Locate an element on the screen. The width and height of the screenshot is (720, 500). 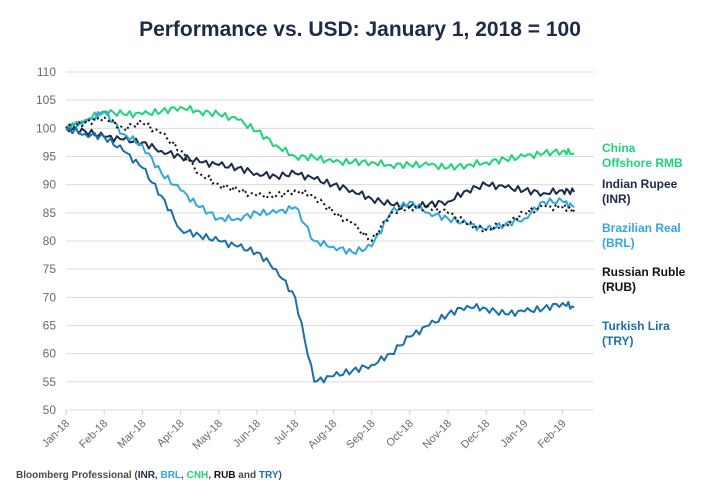
series-line-indian-rupee-inr is located at coordinates (320, 168).